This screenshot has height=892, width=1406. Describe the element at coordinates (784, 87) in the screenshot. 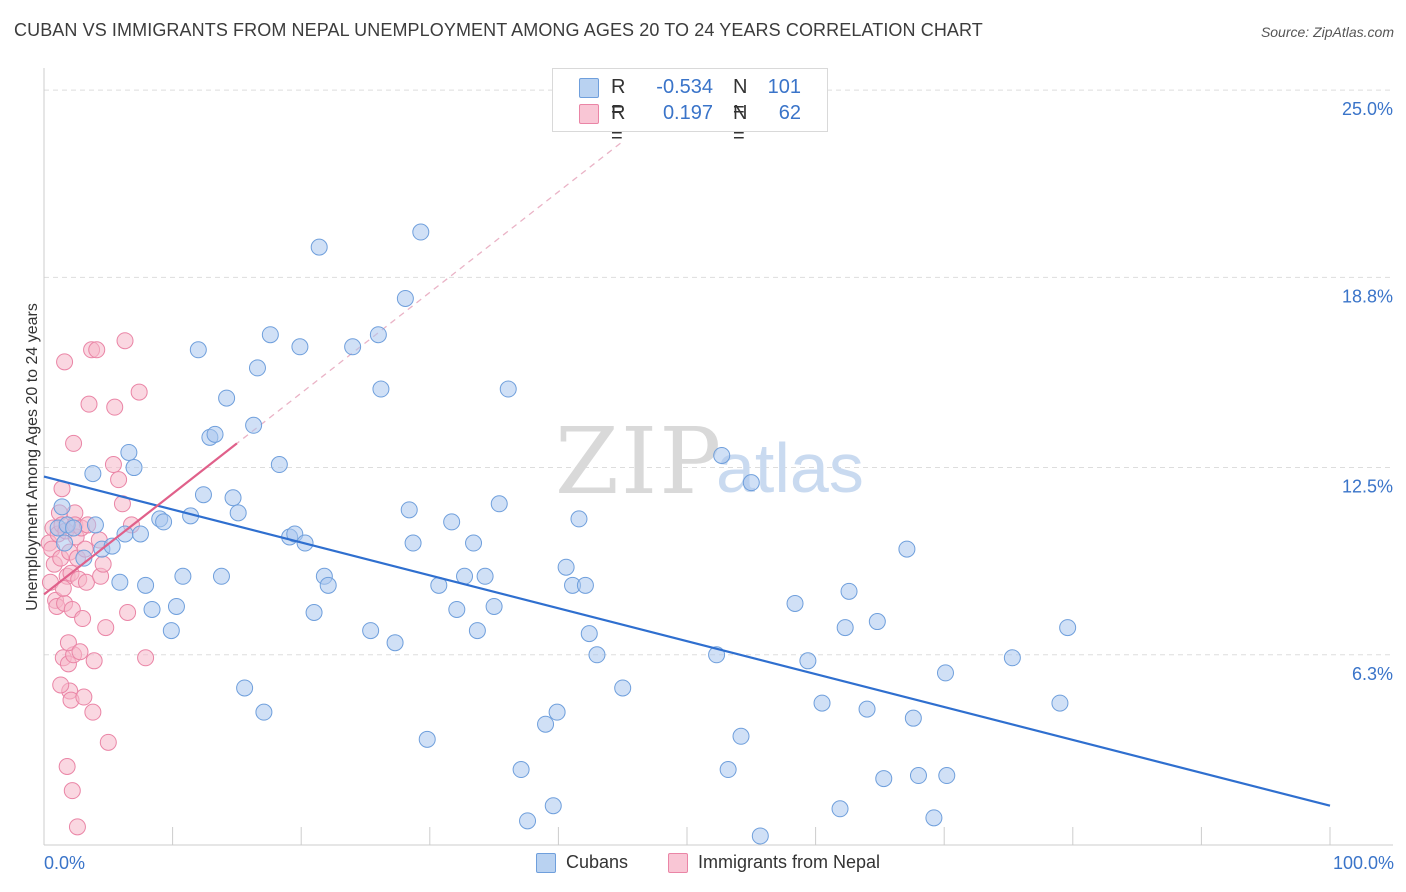

I see `n-value: 101` at that location.